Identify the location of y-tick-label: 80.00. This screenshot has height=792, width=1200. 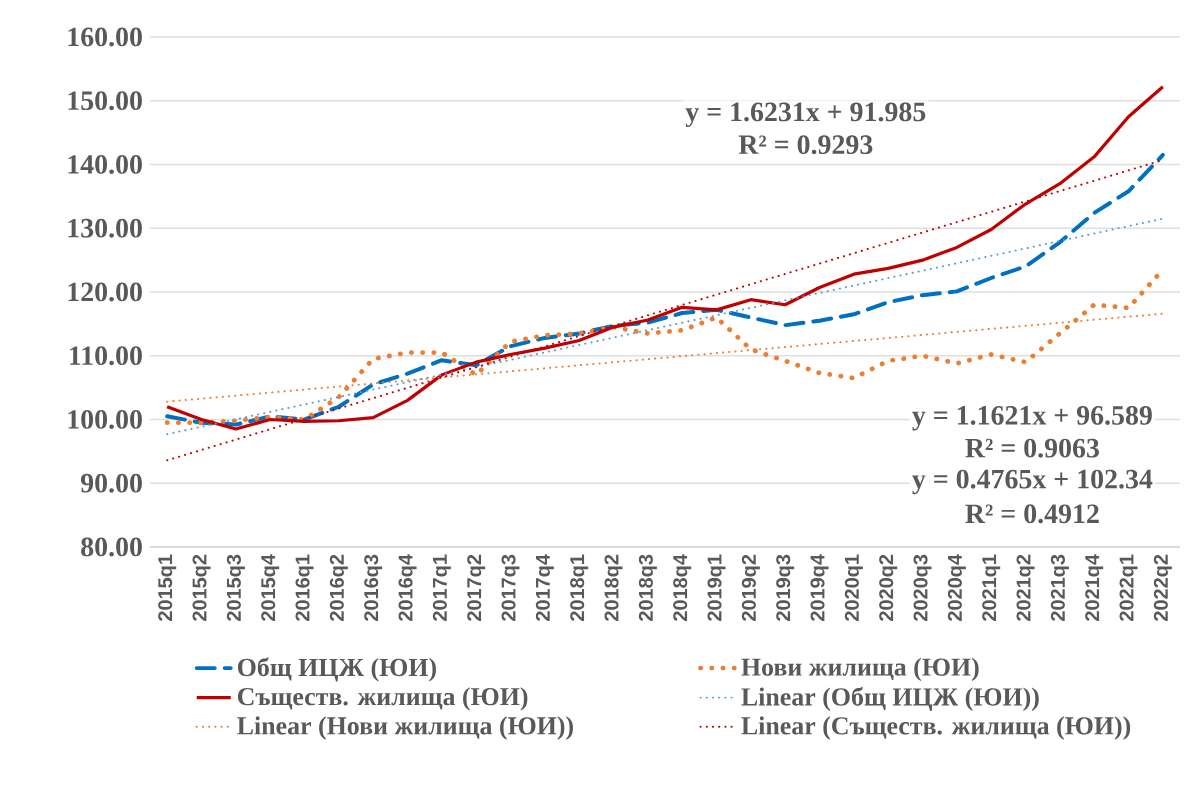
(111, 547).